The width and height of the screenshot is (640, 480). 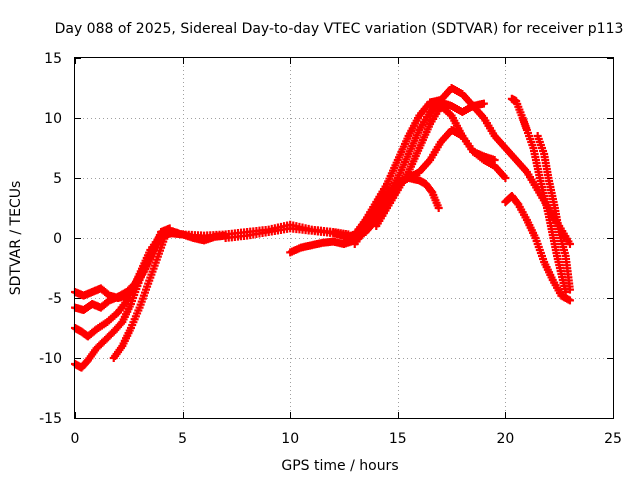 I want to click on x-tick-label: 25, so click(x=613, y=439).